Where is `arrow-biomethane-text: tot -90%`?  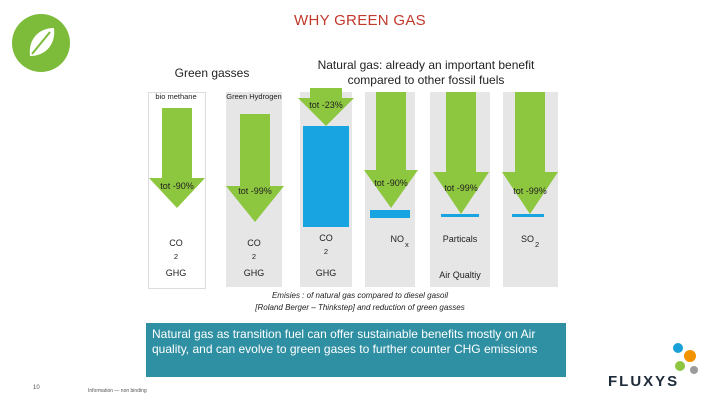 arrow-biomethane-text: tot -90% is located at coordinates (177, 186).